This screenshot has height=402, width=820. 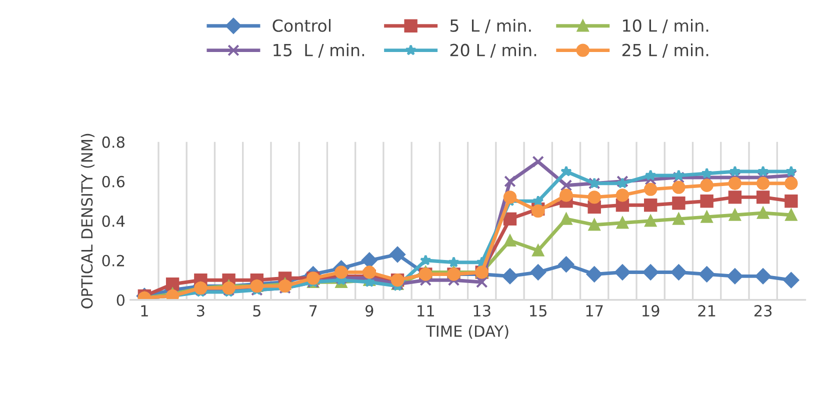 What do you see at coordinates (113, 142) in the screenshot?
I see `y-tick-label: 0.8` at bounding box center [113, 142].